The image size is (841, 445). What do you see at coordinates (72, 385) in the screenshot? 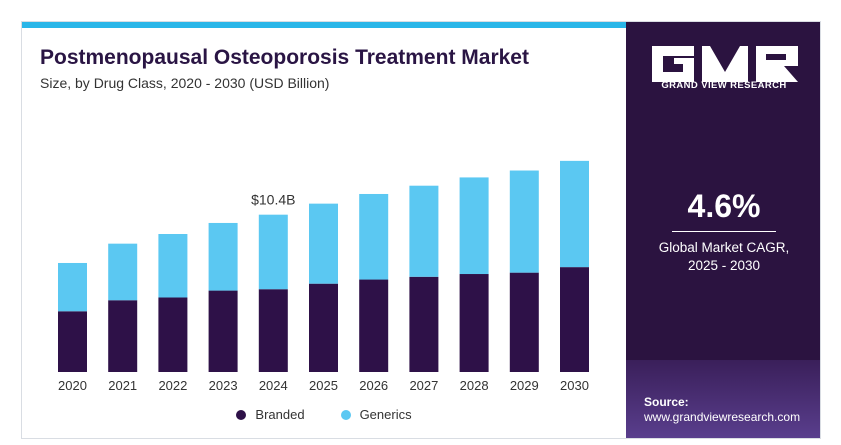
I see `x-tick-label-2020: 2020` at bounding box center [72, 385].